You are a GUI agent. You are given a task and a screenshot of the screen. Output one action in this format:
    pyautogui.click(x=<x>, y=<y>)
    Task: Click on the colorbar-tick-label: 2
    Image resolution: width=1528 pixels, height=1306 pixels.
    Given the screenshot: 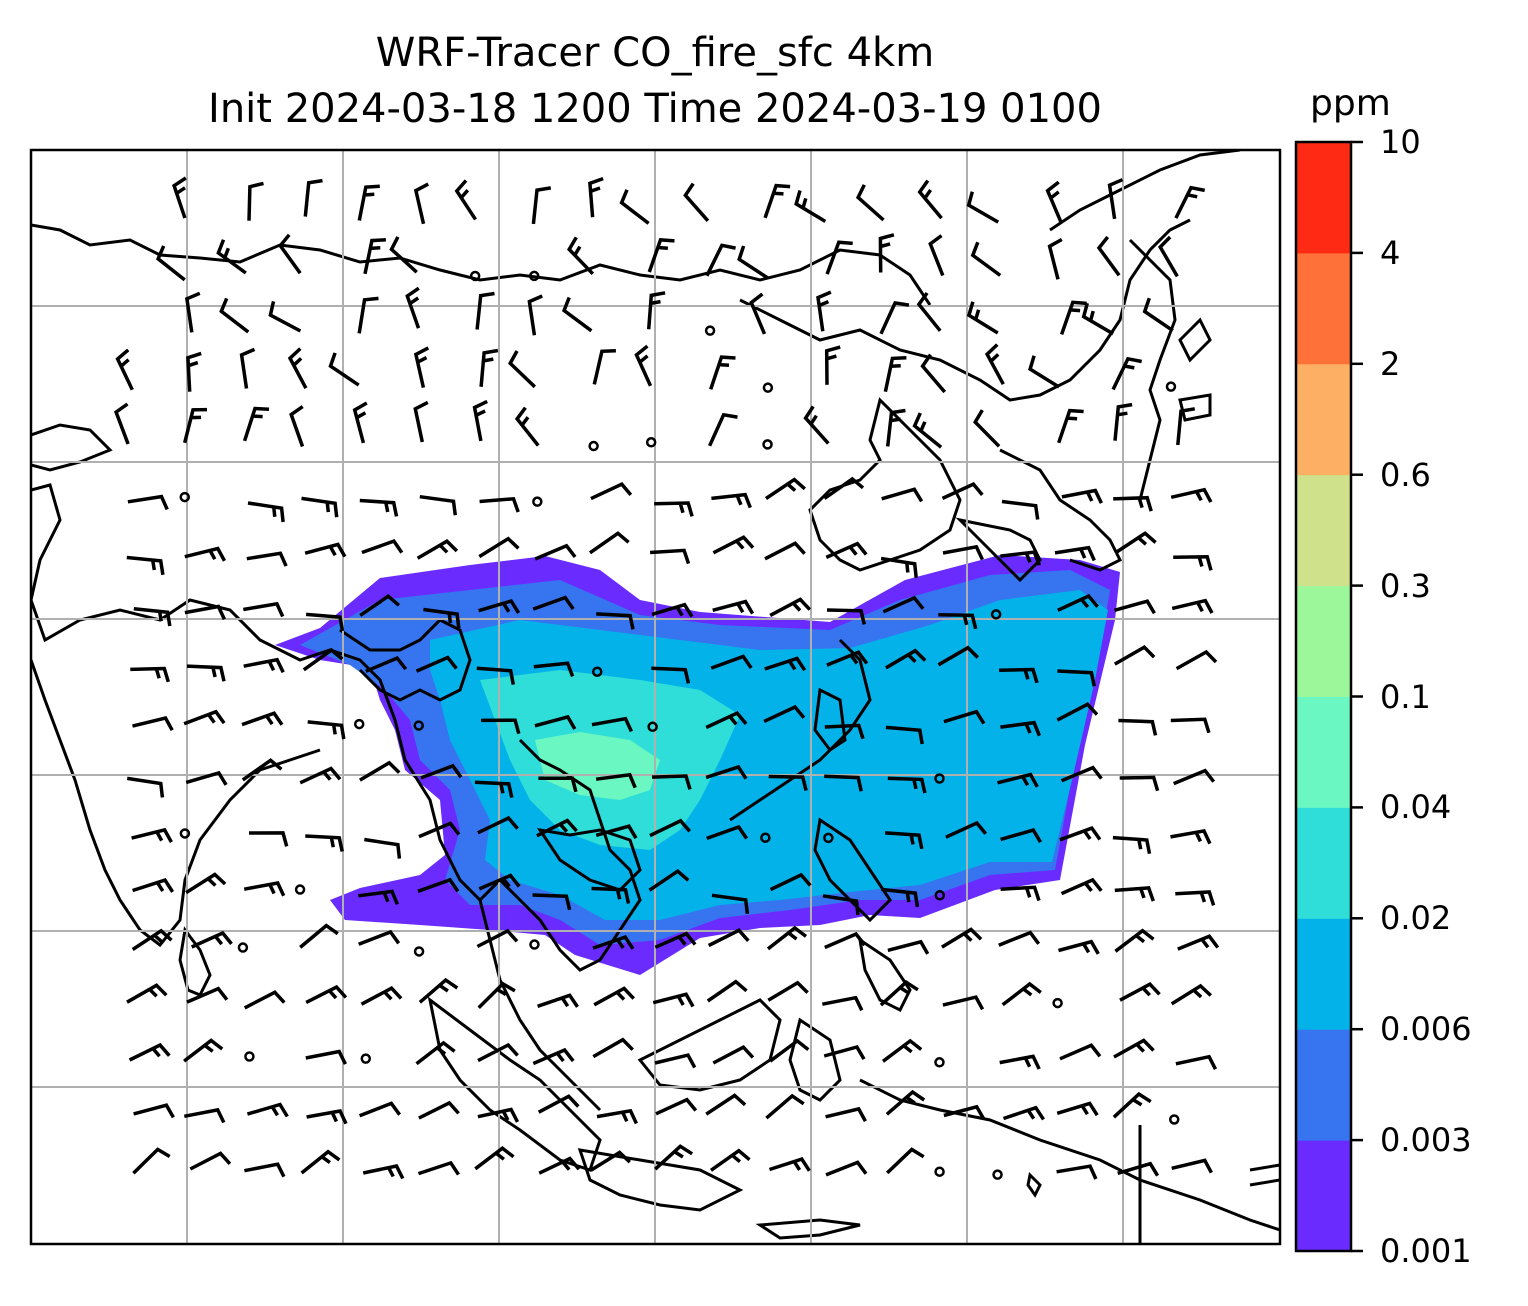 What is the action you would take?
    pyautogui.click(x=1390, y=363)
    